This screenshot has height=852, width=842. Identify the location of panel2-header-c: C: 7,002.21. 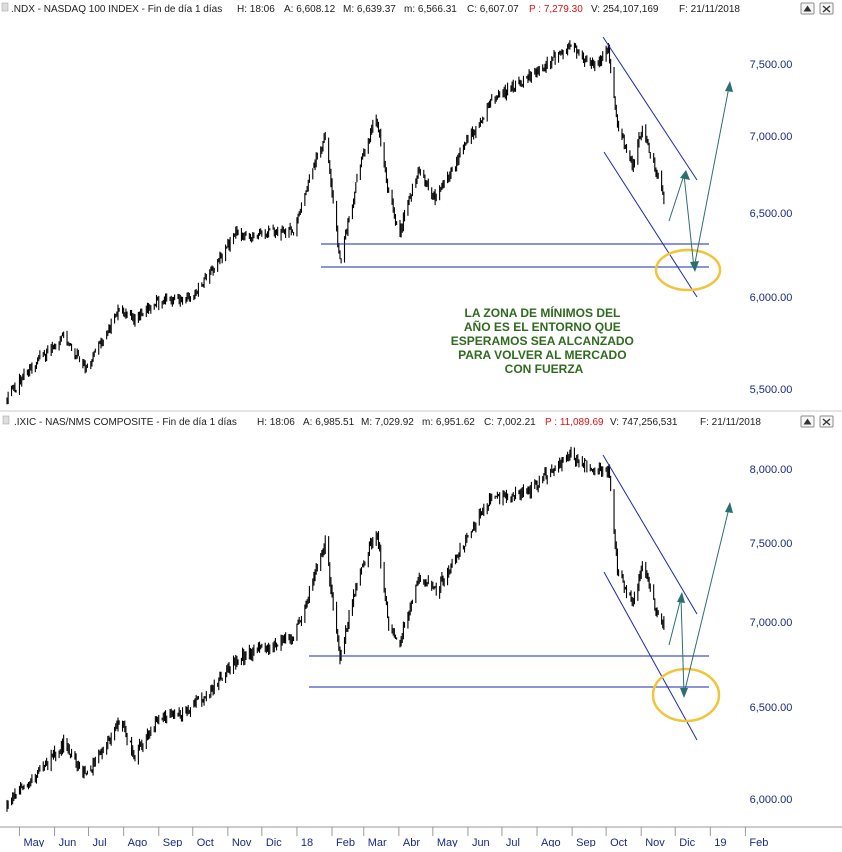
(510, 422).